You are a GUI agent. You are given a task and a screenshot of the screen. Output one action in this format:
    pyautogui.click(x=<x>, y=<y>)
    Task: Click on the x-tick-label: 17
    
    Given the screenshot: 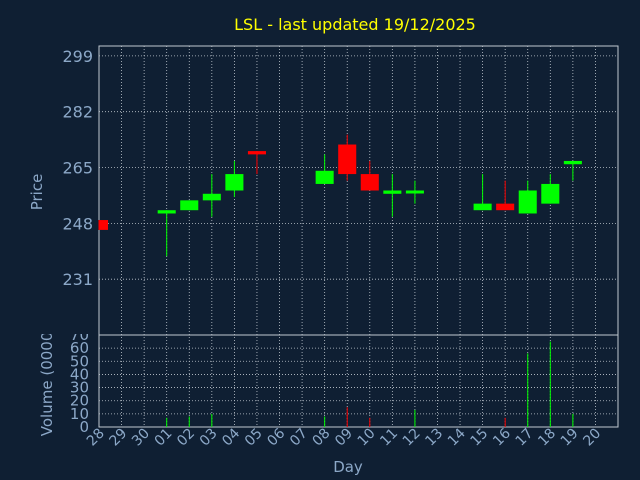 What is the action you would take?
    pyautogui.click(x=525, y=438)
    